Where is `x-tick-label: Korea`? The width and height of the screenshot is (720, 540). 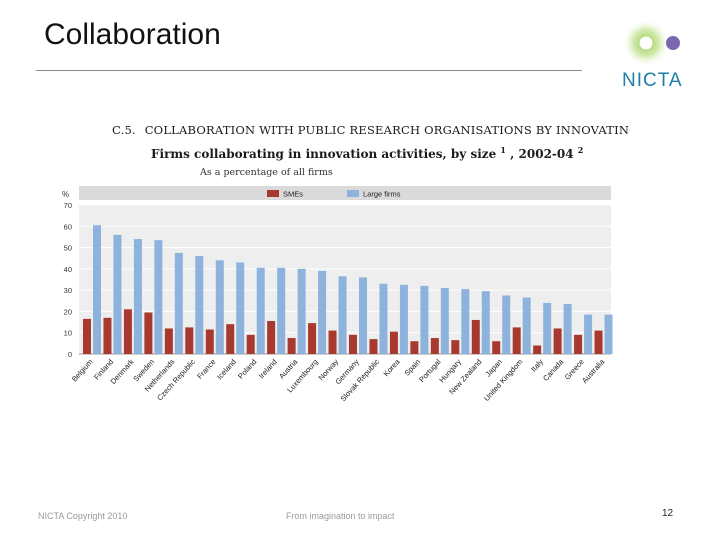
x-tick-label: Korea is located at coordinates (392, 368).